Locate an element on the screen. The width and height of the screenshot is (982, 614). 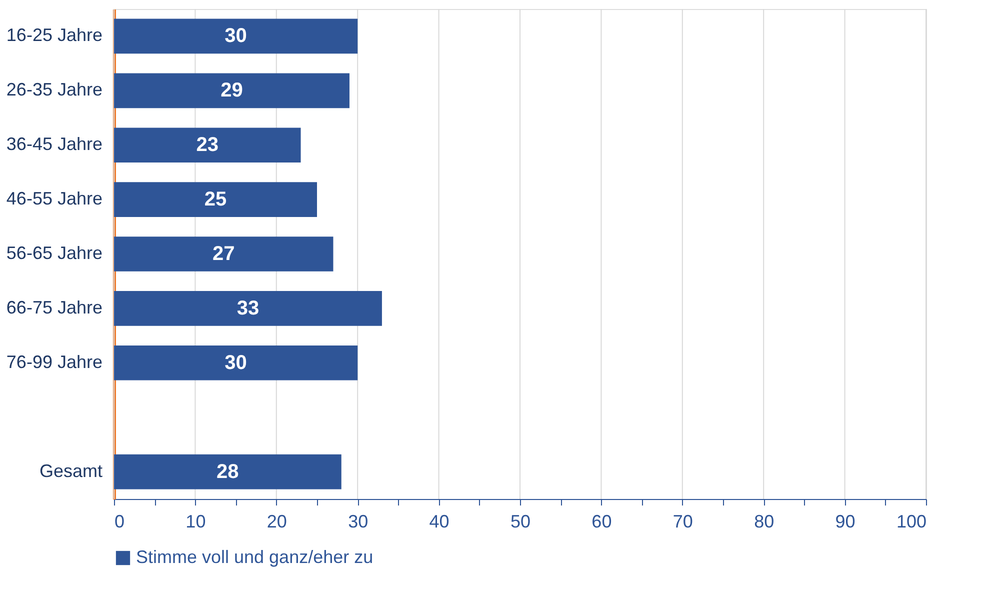
y-tick-label: 26-35 Jahre is located at coordinates (54, 90).